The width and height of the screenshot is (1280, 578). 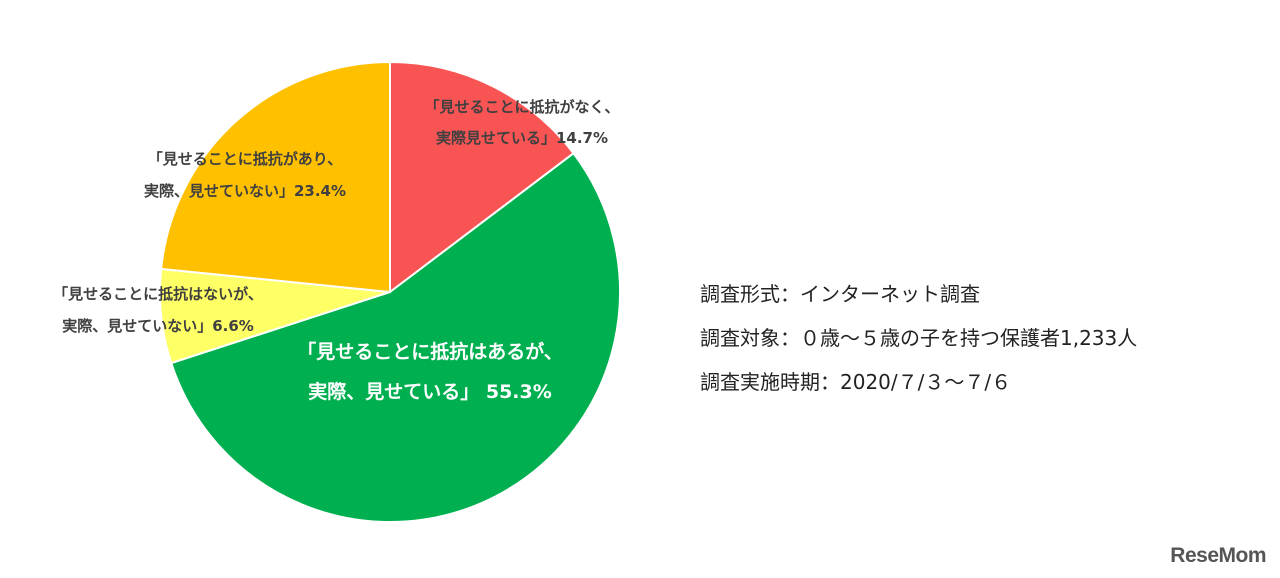 I want to click on survey-format: 調査形式：インターネット調査, so click(x=840, y=294).